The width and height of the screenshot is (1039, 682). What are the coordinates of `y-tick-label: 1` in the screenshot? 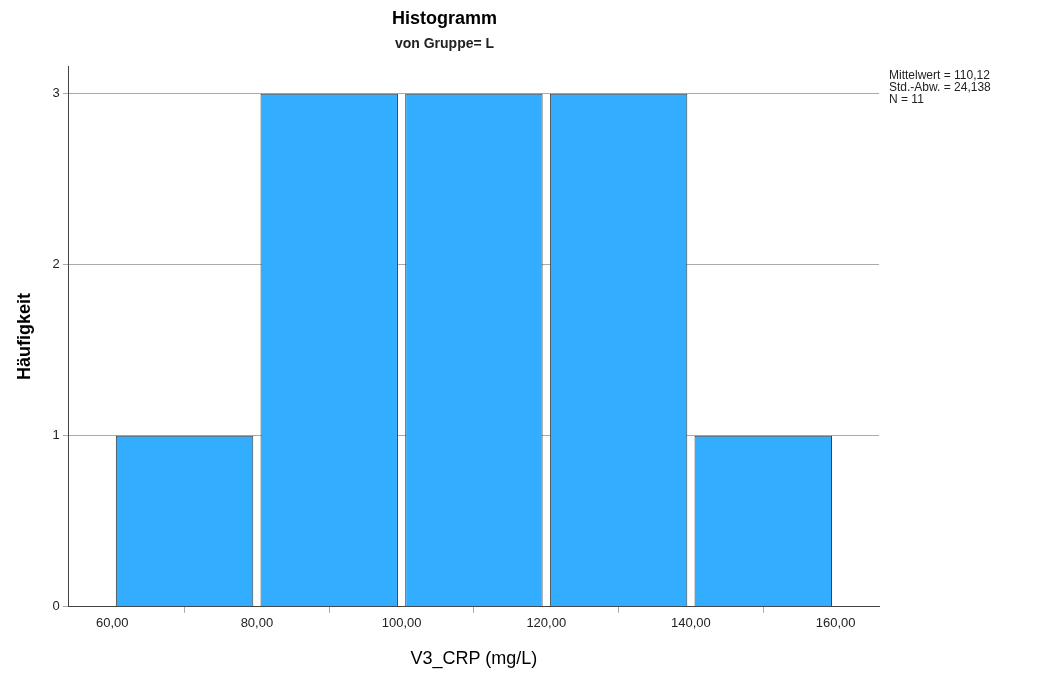 It's located at (56, 435).